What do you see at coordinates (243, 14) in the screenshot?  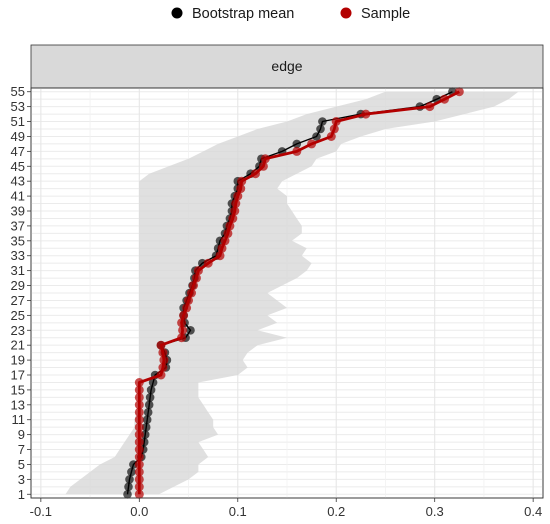 I see `legend-label-bootstrap-mean: Bootstrap mean` at bounding box center [243, 14].